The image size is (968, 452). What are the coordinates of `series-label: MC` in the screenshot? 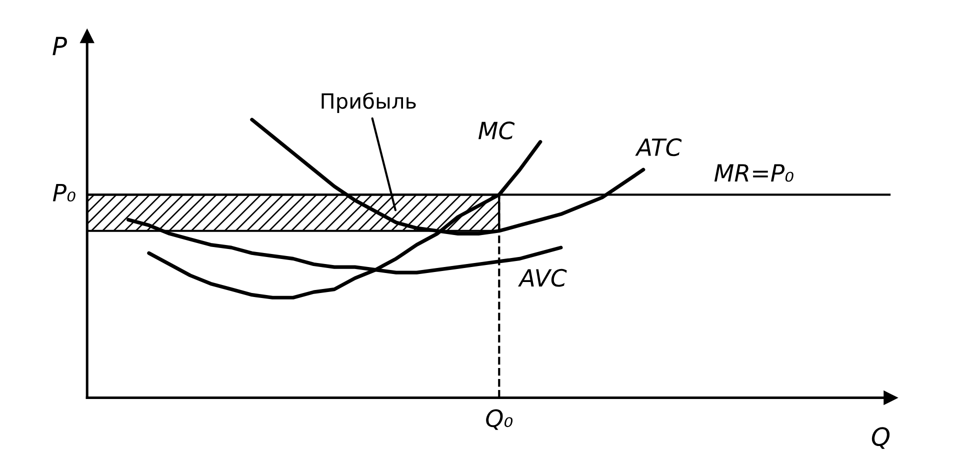 It's located at (496, 131).